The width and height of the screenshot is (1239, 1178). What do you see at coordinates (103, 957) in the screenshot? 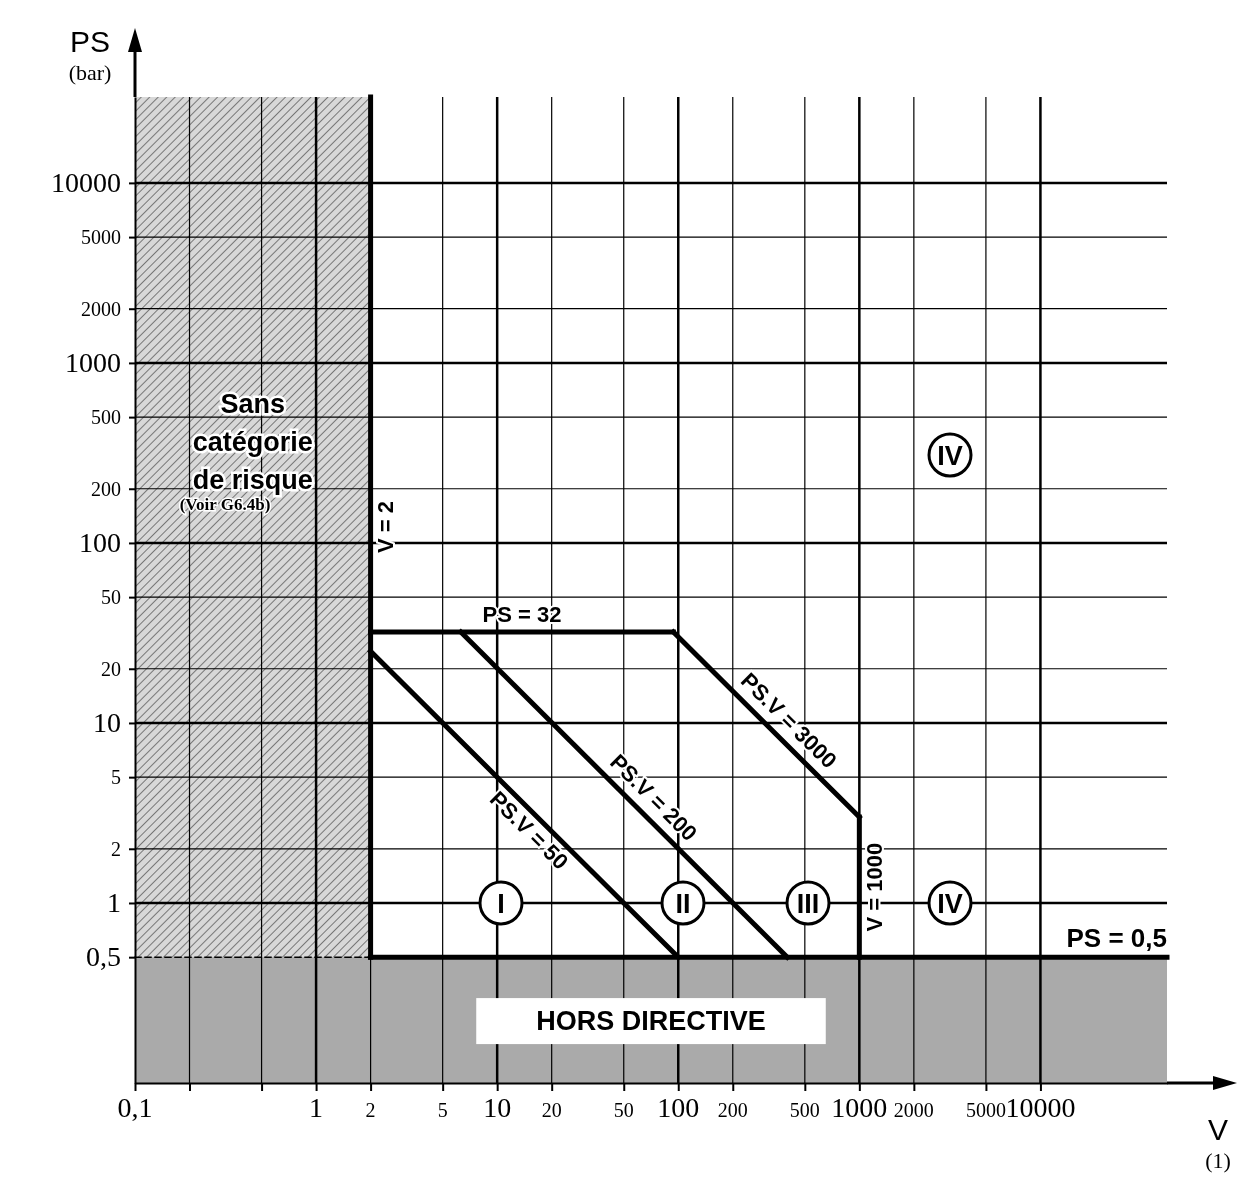
I see `y-tick-label: 0,5` at bounding box center [103, 957].